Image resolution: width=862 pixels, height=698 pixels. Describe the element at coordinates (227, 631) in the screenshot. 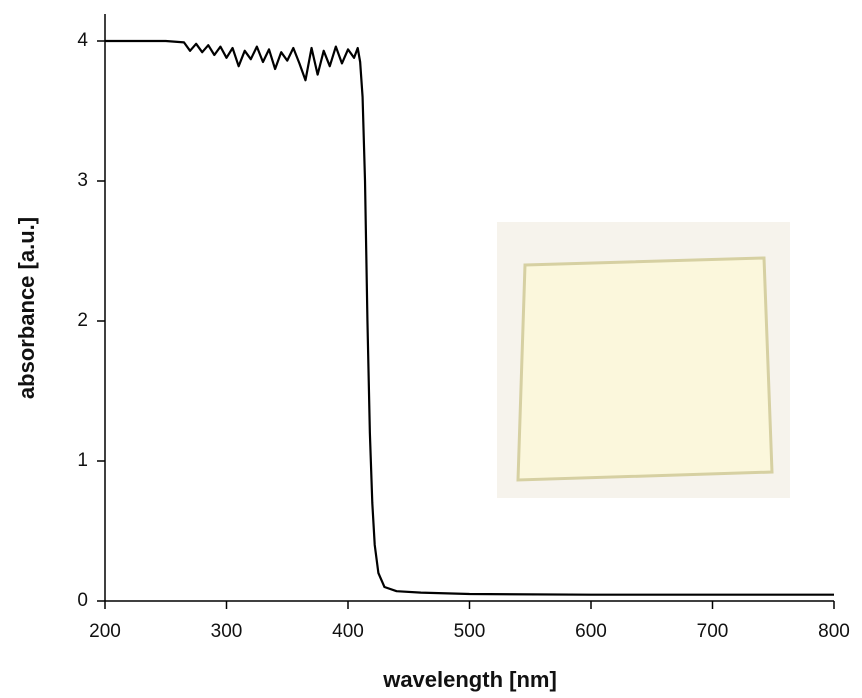

I see `x-tick-label: 300` at that location.